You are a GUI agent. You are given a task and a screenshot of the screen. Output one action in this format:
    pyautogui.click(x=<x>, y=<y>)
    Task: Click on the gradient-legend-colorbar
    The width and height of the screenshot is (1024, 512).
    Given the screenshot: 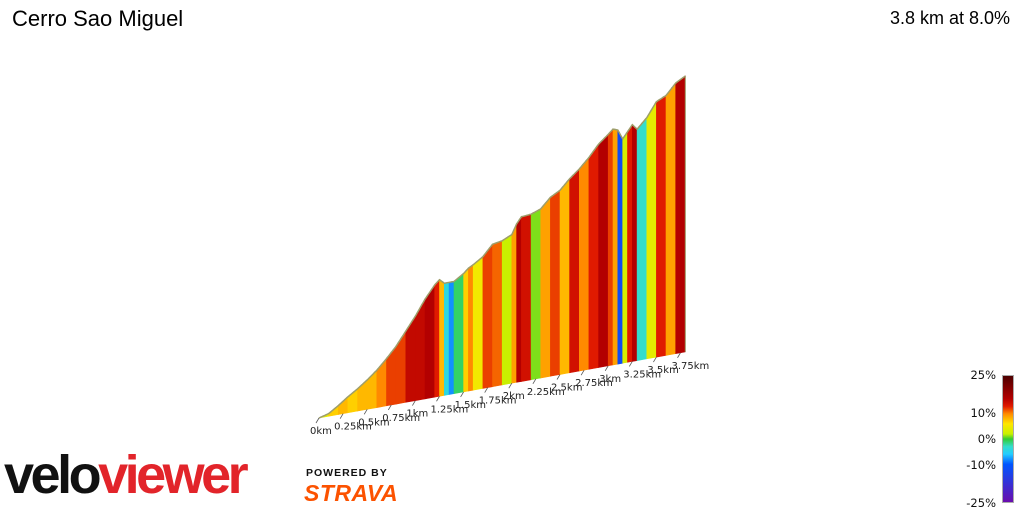 What is the action you would take?
    pyautogui.click(x=1008, y=439)
    